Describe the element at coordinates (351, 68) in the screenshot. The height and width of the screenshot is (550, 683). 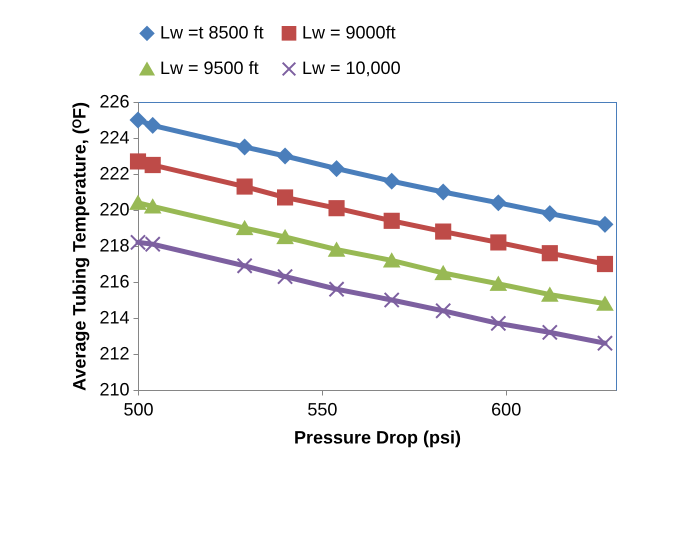
I see `legend-label: Lw = 10,000` at that location.